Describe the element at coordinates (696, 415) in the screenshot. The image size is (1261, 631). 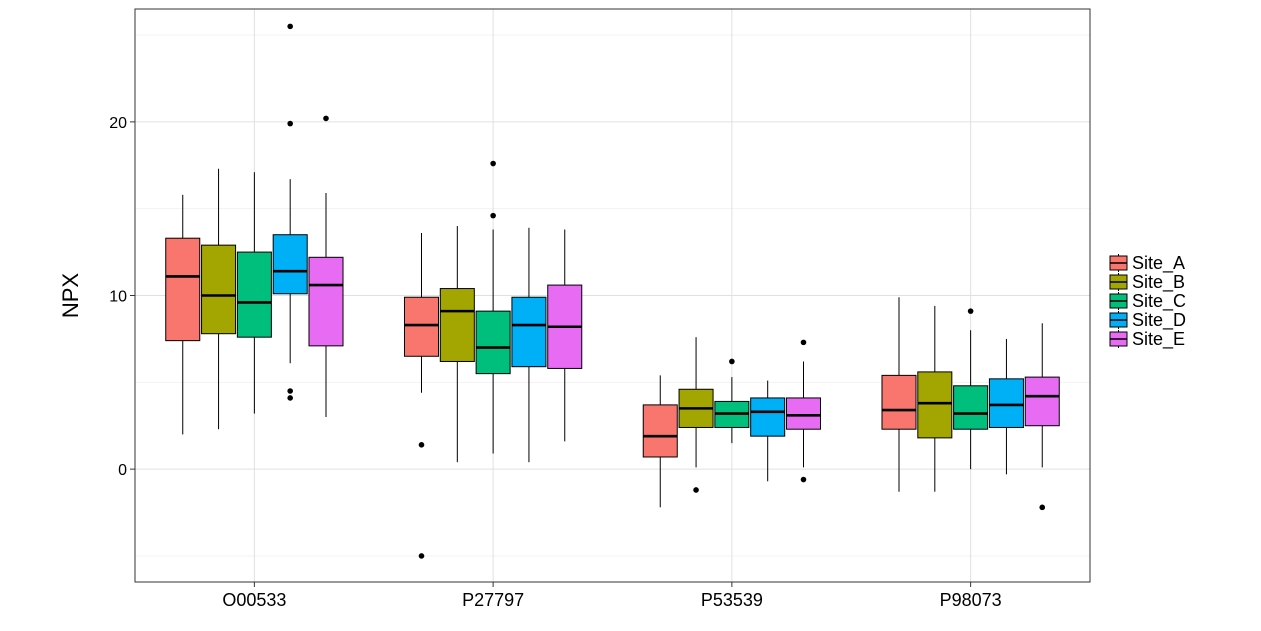
I see `box-Site_B-P53539` at that location.